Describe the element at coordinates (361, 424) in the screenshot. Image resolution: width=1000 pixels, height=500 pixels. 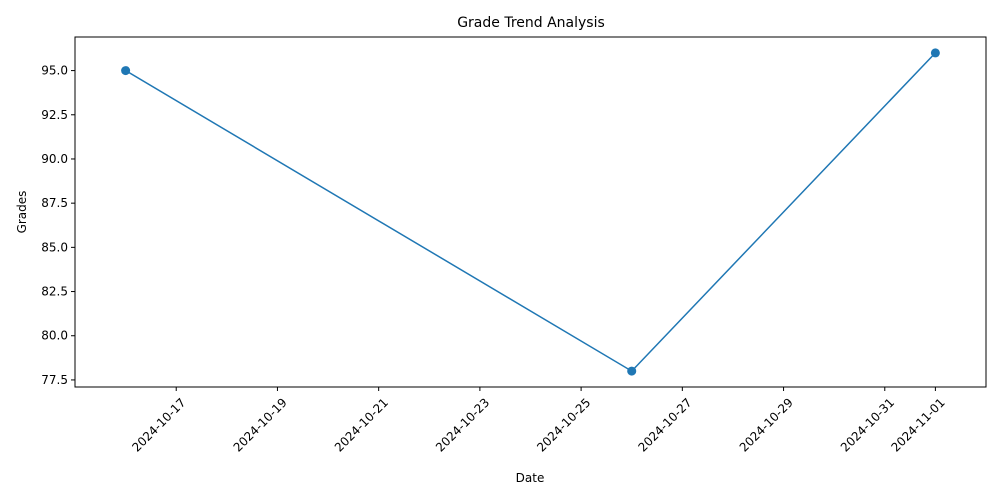
I see `x-tick-label: 2024-10-21` at that location.